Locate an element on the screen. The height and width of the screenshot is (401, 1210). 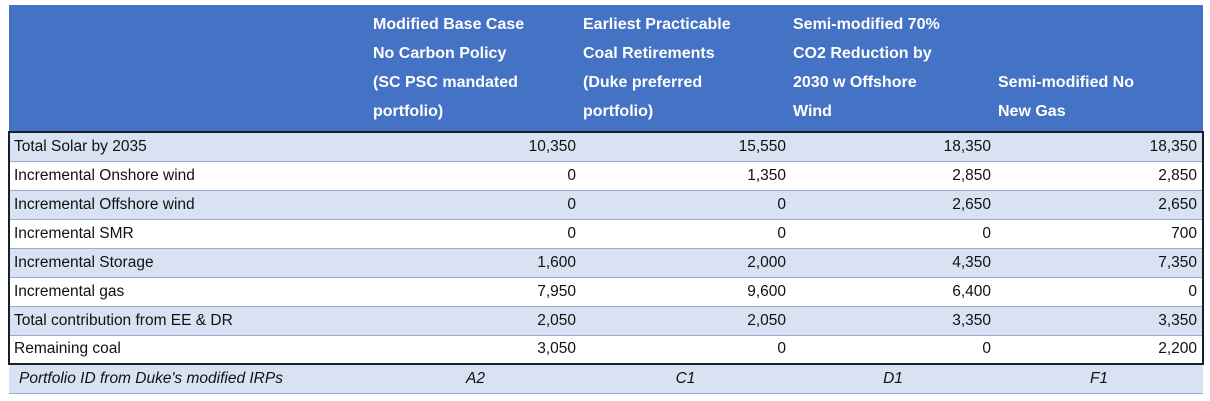
row-label: Incremental Onshore wind is located at coordinates (189, 175).